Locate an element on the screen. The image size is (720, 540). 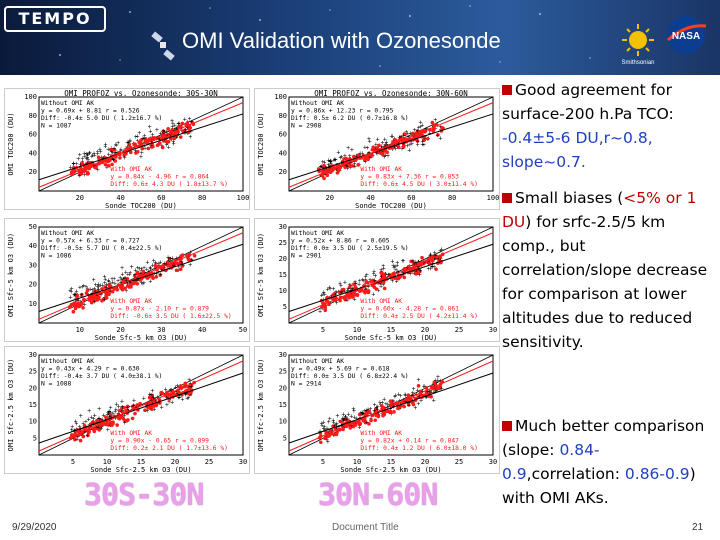
fit-line-no-ak is located at coordinates (391, 147).